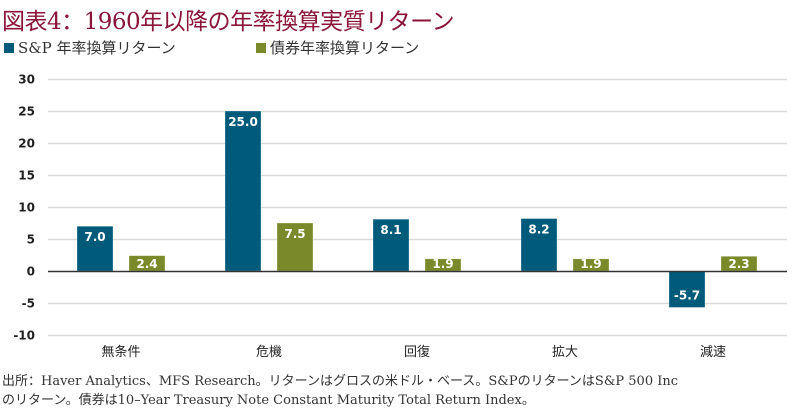 The width and height of the screenshot is (800, 417). Describe the element at coordinates (713, 352) in the screenshot. I see `category-label: 減速` at that location.